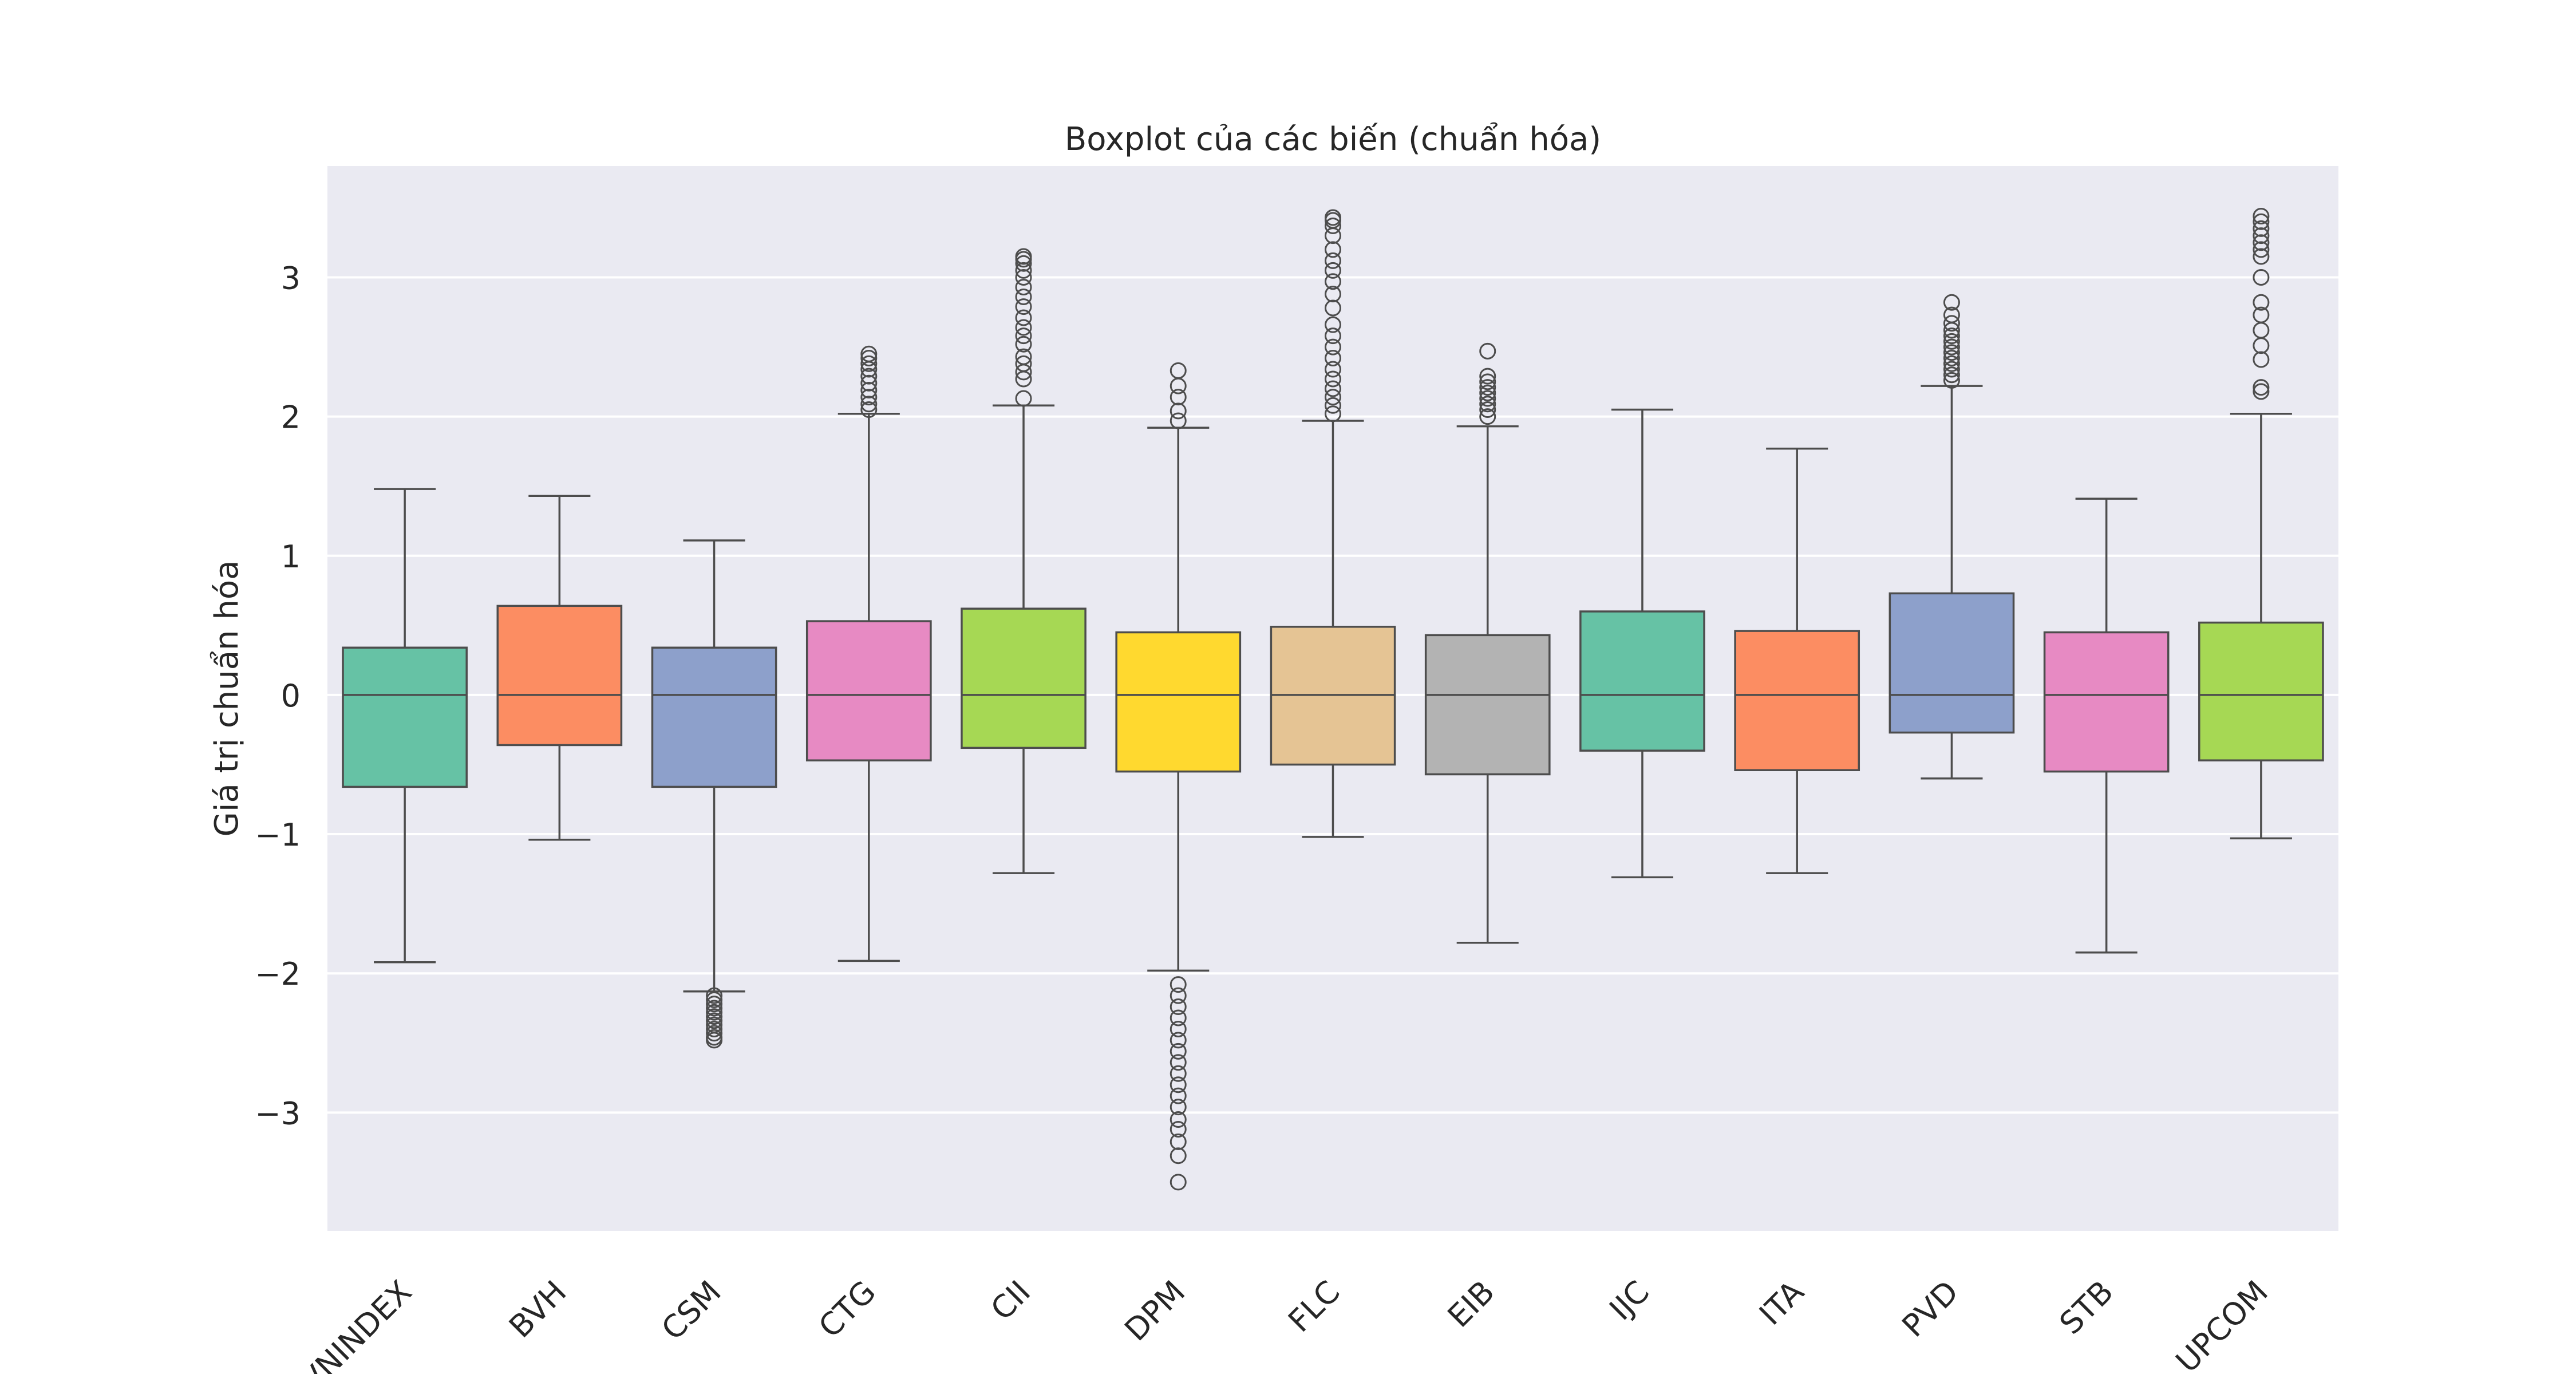 Image resolution: width=2576 pixels, height=1374 pixels. I want to click on box-pvd, so click(1951, 537).